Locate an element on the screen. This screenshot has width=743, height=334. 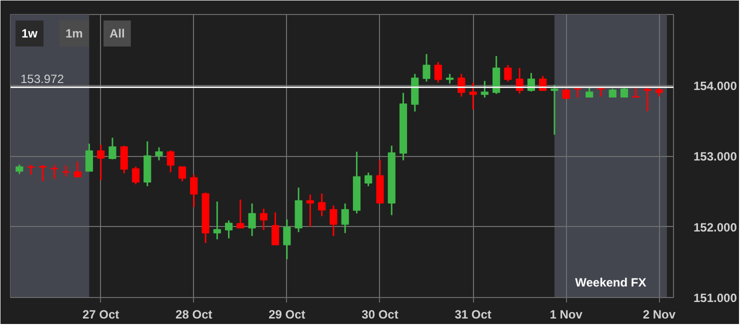
annotation: 1w is located at coordinates (30, 33).